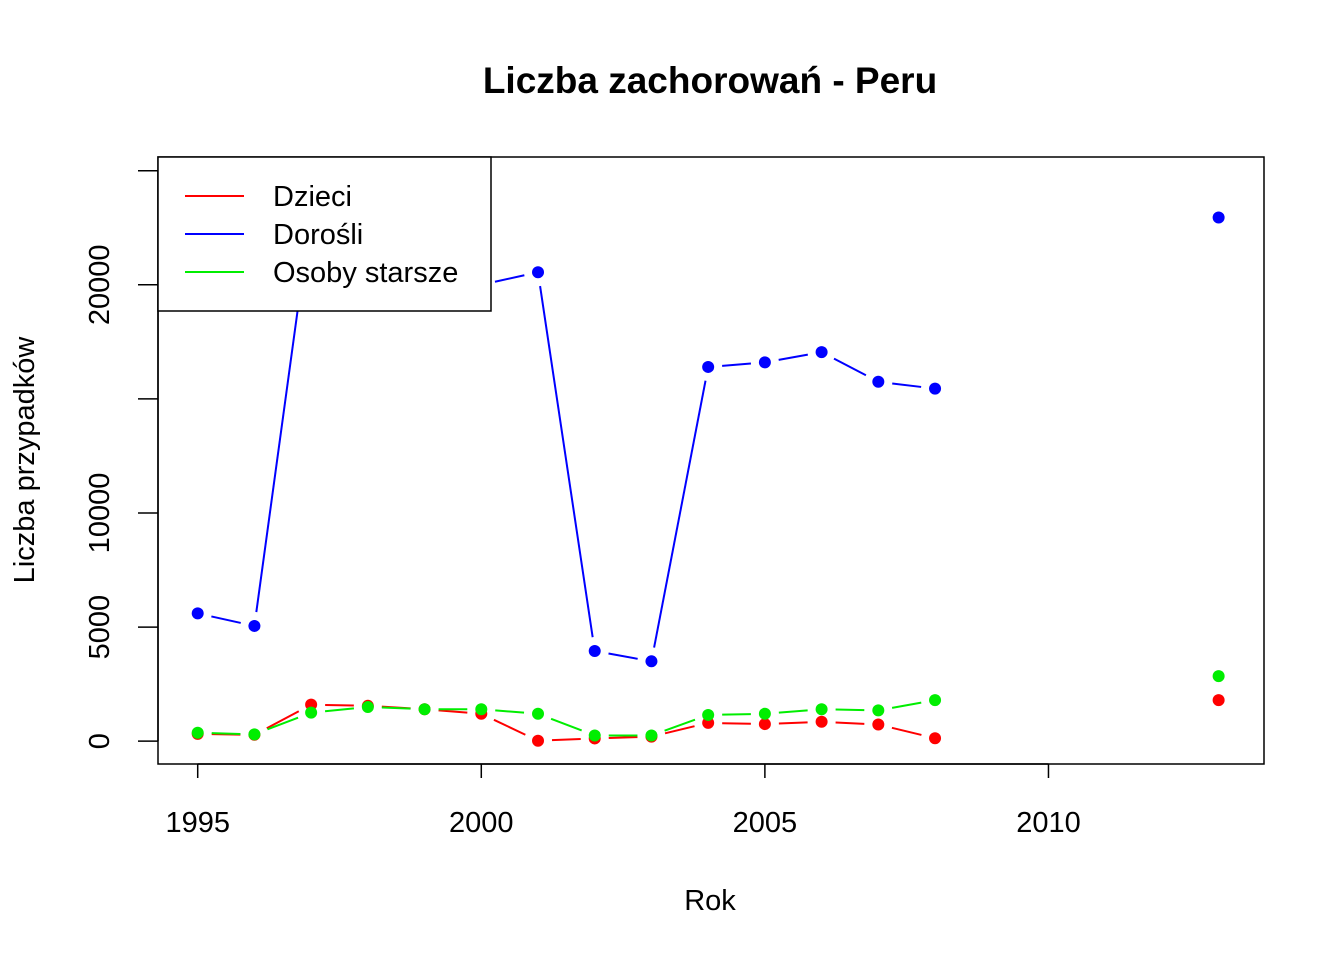 The width and height of the screenshot is (1344, 960). I want to click on chart-title: Liczba zachorowań - Peru, so click(710, 80).